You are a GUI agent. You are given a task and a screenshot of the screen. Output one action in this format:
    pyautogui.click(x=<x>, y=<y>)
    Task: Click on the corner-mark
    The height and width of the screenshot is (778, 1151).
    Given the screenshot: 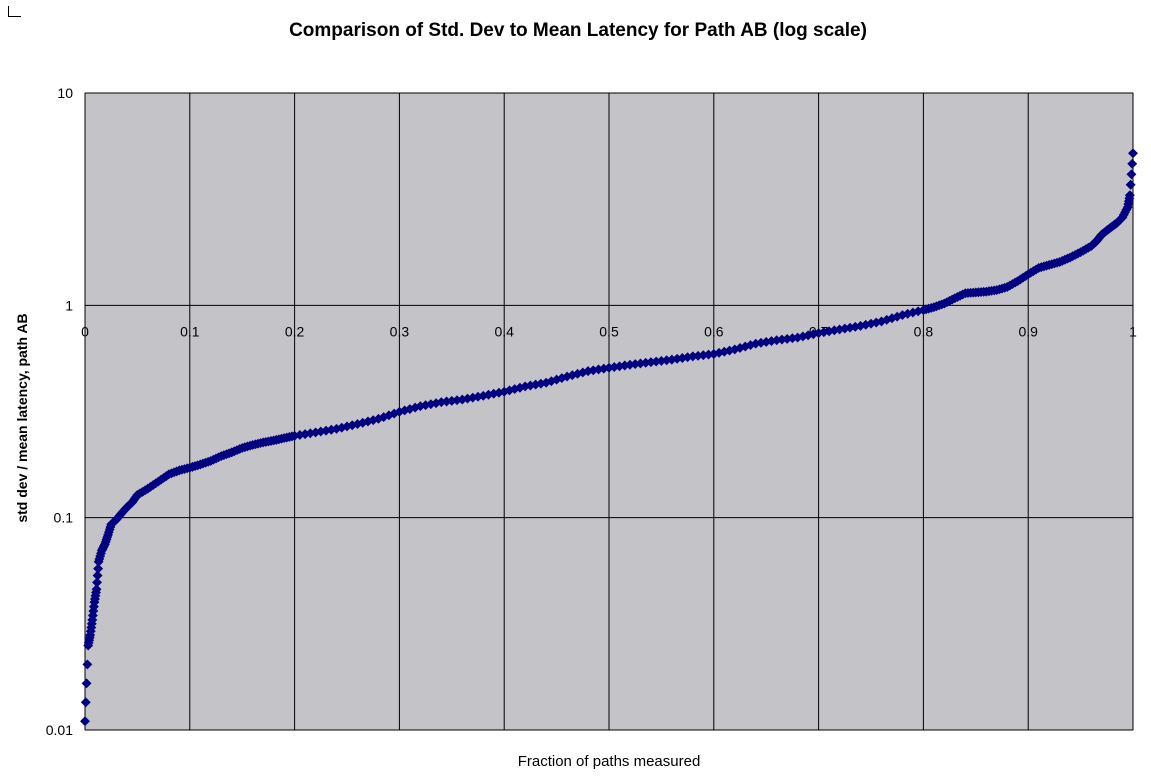 What is the action you would take?
    pyautogui.click(x=14, y=11)
    